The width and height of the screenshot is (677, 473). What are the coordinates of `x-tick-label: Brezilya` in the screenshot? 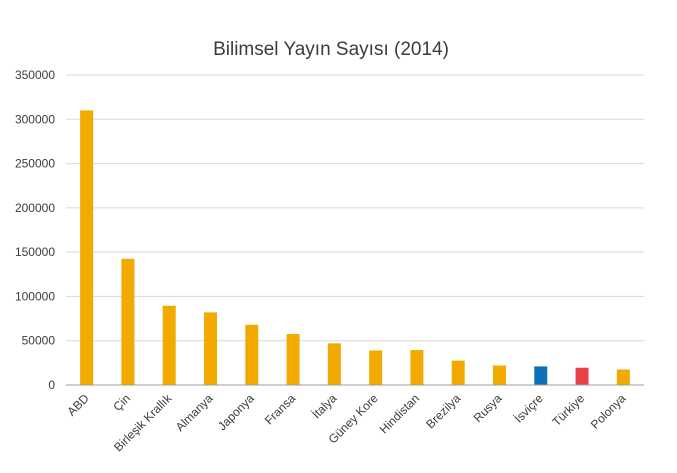 It's located at (443, 411).